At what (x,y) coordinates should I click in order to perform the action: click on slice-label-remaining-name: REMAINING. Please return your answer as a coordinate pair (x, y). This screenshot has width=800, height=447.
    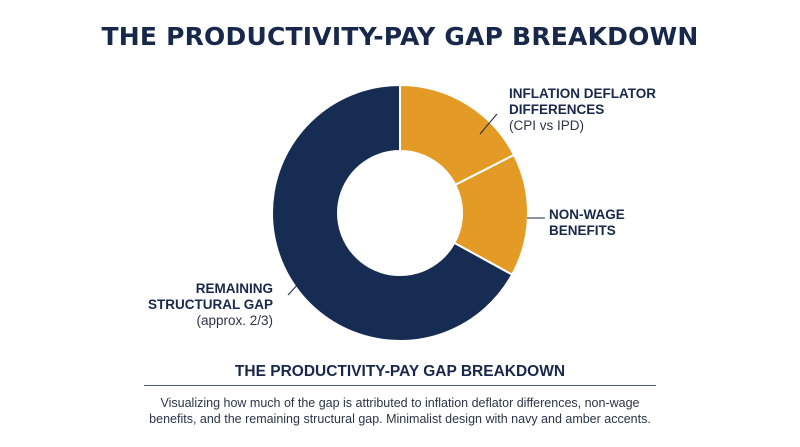
    Looking at the image, I should click on (234, 288).